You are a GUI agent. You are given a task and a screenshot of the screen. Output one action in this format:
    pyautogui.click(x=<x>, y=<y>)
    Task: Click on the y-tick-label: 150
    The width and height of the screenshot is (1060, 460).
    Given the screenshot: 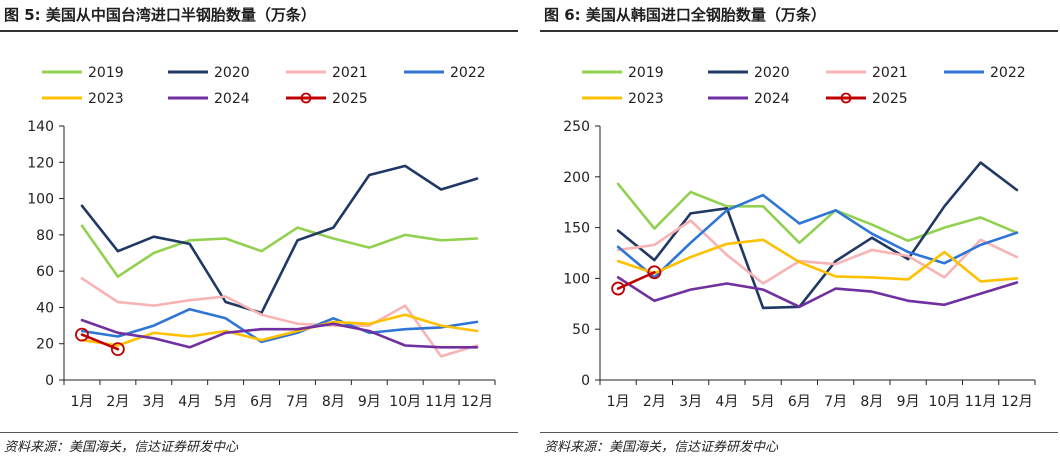 What is the action you would take?
    pyautogui.click(x=576, y=229)
    